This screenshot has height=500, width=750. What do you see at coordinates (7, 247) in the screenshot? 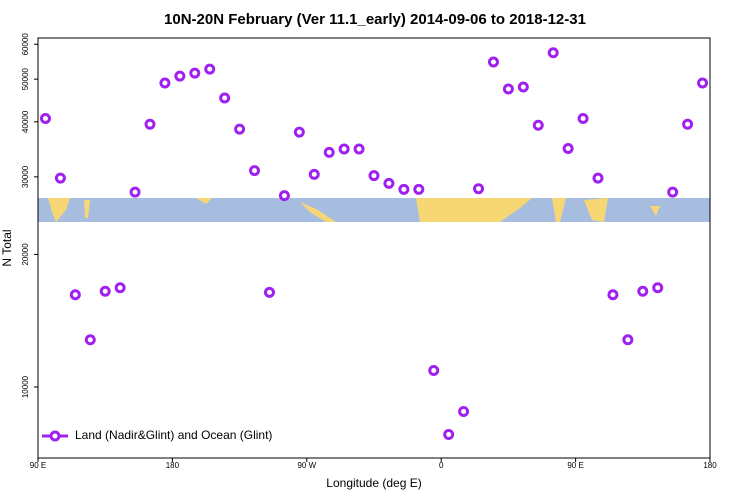
I see `y-axis-label: N Total` at bounding box center [7, 247].